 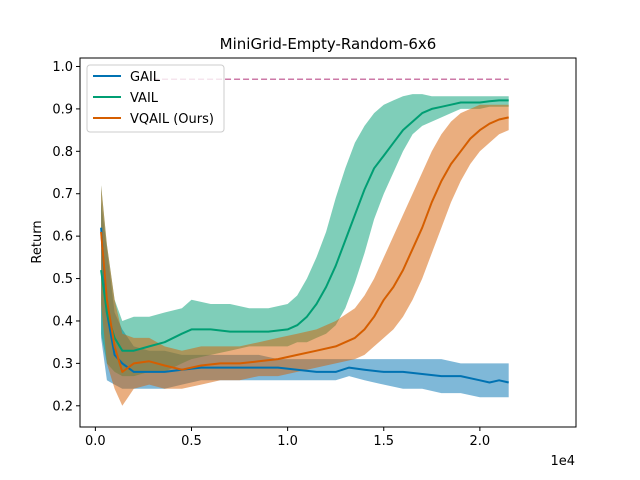 I want to click on y-axis-ticks: 0.2 0.3 0.4 0.5 0.6 0.7 0.8 0.9 1.0, so click(x=66, y=237).